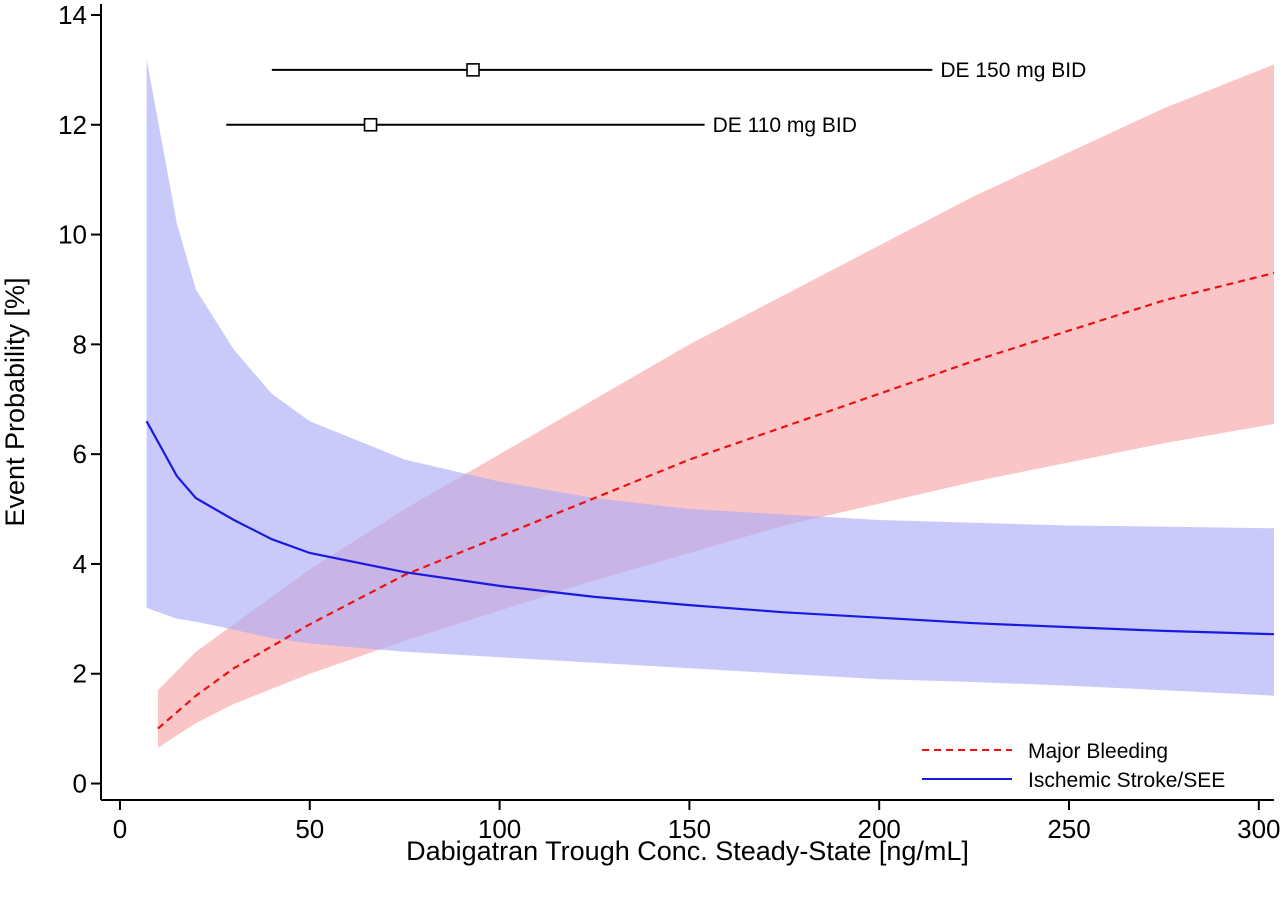 The image size is (1280, 897). I want to click on y-tick-label: 8, so click(80, 344).